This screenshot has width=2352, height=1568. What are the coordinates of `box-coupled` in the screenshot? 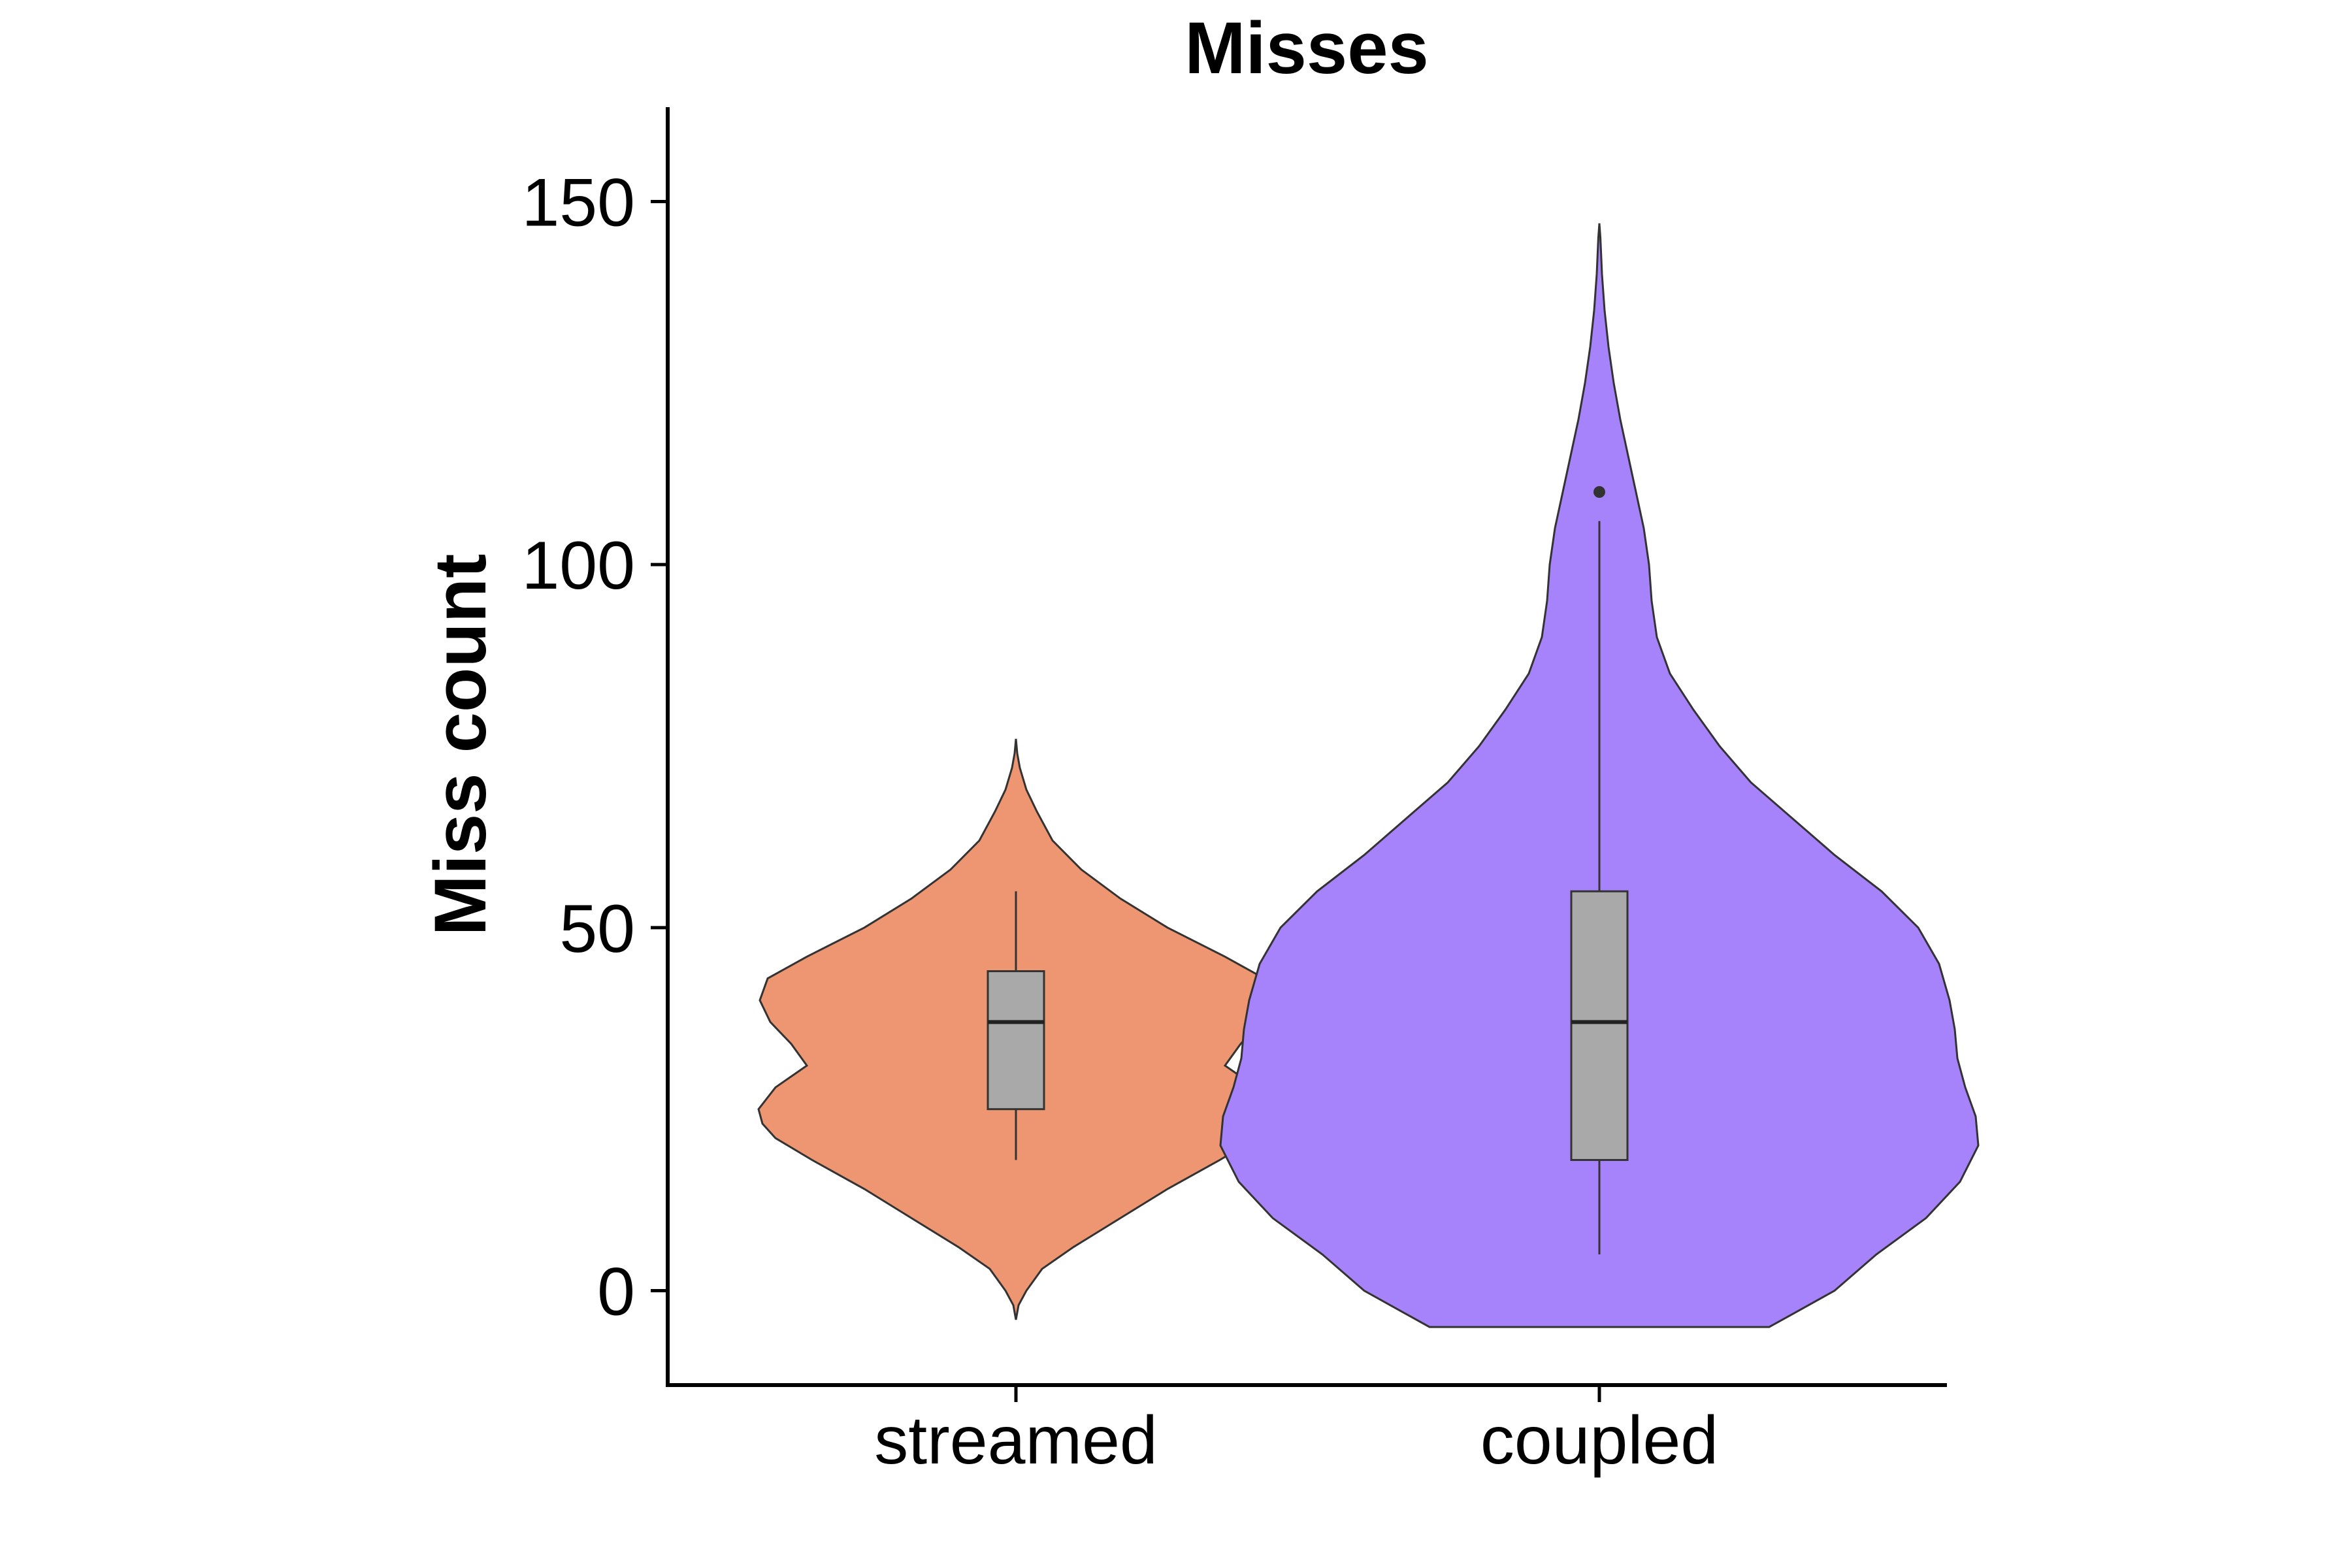 It's located at (1599, 1025).